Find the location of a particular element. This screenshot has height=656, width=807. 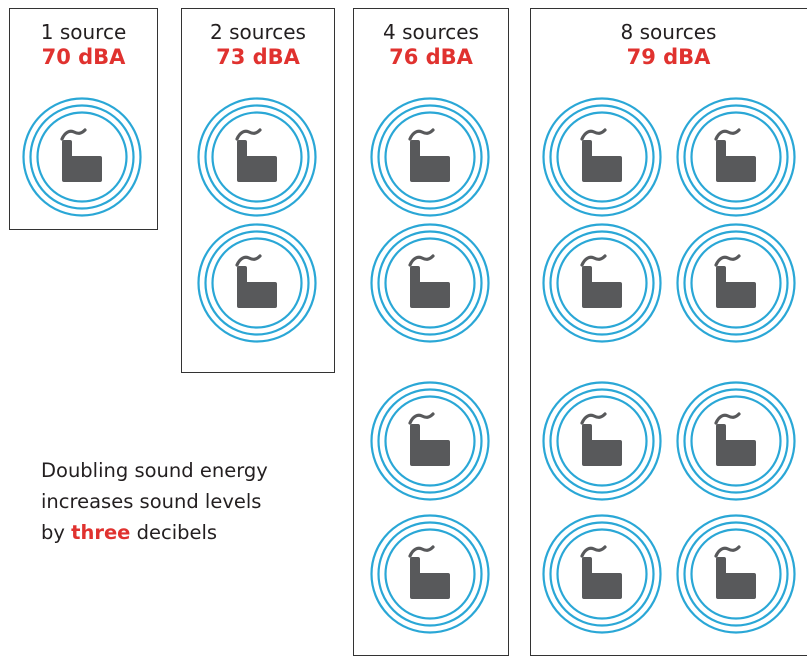

source-count-label: 1 source is located at coordinates (83, 32).